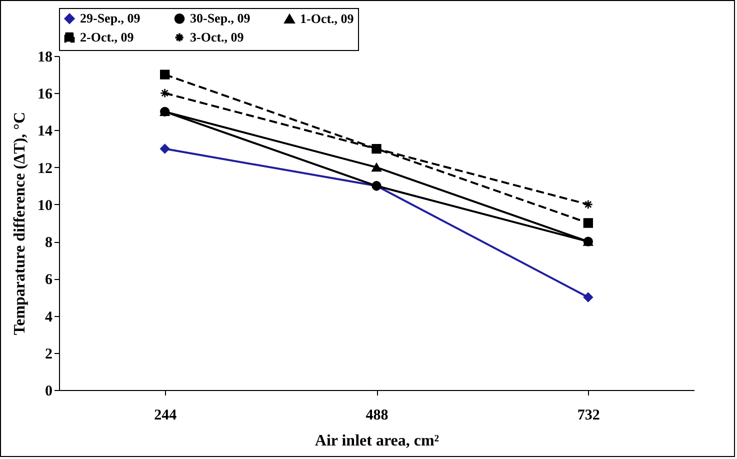 This screenshot has height=459, width=737. I want to click on y-tick-label: 18, so click(45, 58).